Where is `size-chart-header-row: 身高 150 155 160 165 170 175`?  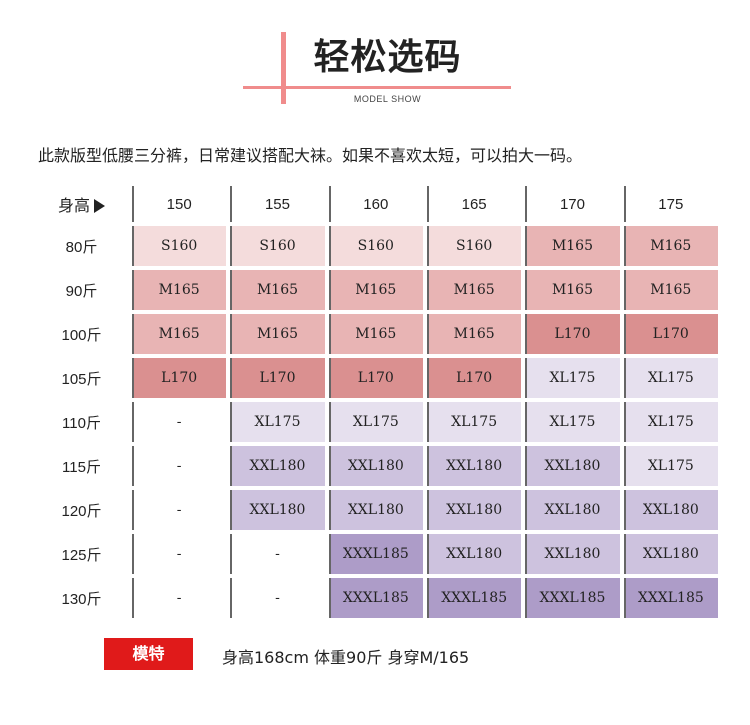 size-chart-header-row: 身高 150 155 160 165 170 175 is located at coordinates (376, 206).